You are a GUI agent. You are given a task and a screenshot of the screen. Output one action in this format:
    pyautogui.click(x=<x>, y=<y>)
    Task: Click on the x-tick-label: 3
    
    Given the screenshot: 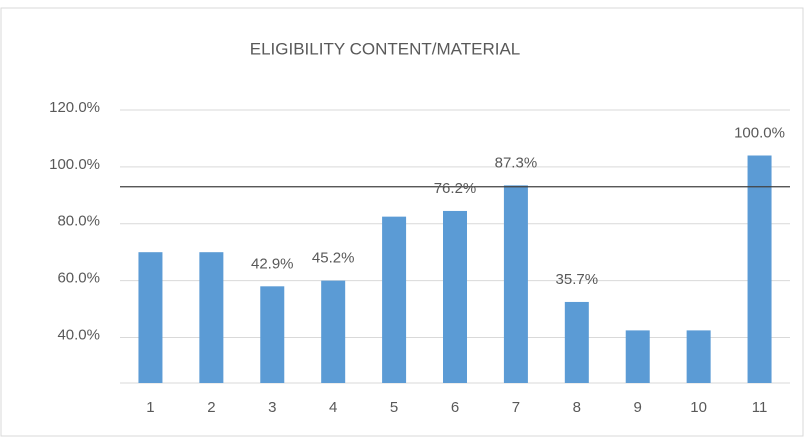 What is the action you would take?
    pyautogui.click(x=272, y=407)
    